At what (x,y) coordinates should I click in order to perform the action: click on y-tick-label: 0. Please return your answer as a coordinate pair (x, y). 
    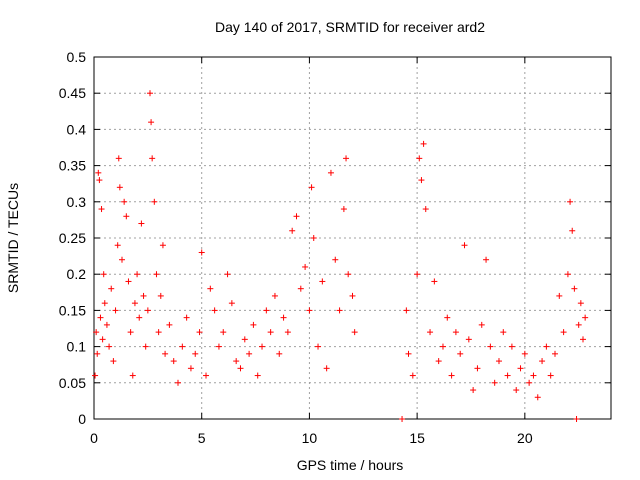
    Looking at the image, I should click on (82, 419).